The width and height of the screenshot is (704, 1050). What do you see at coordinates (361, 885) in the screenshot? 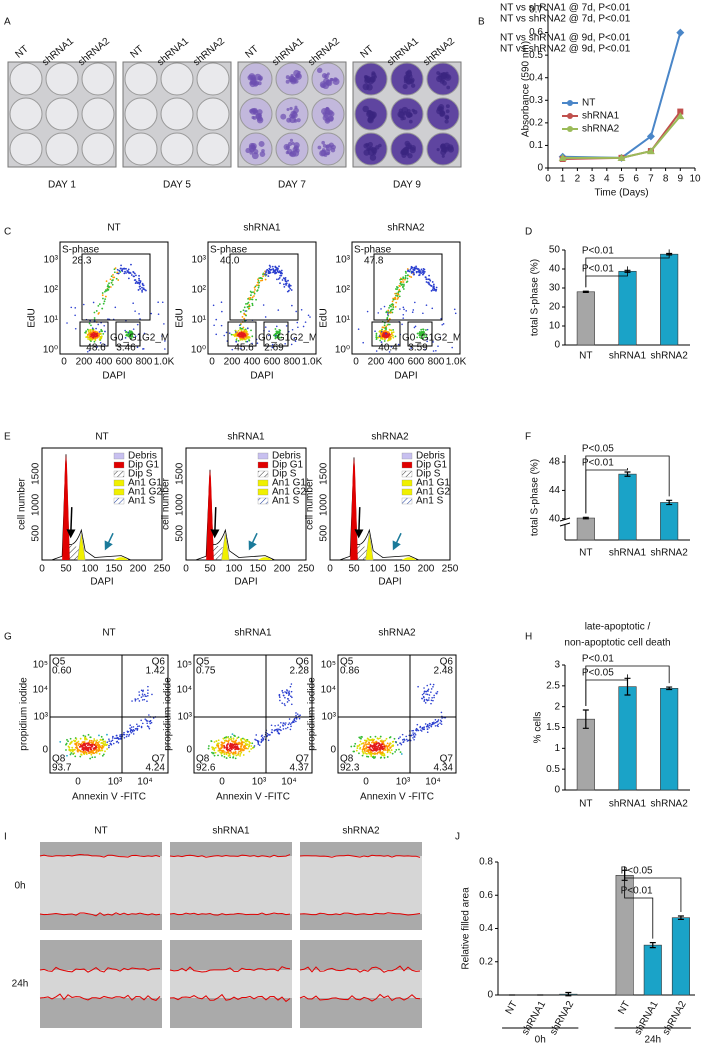
I see `wound-gap` at bounding box center [361, 885].